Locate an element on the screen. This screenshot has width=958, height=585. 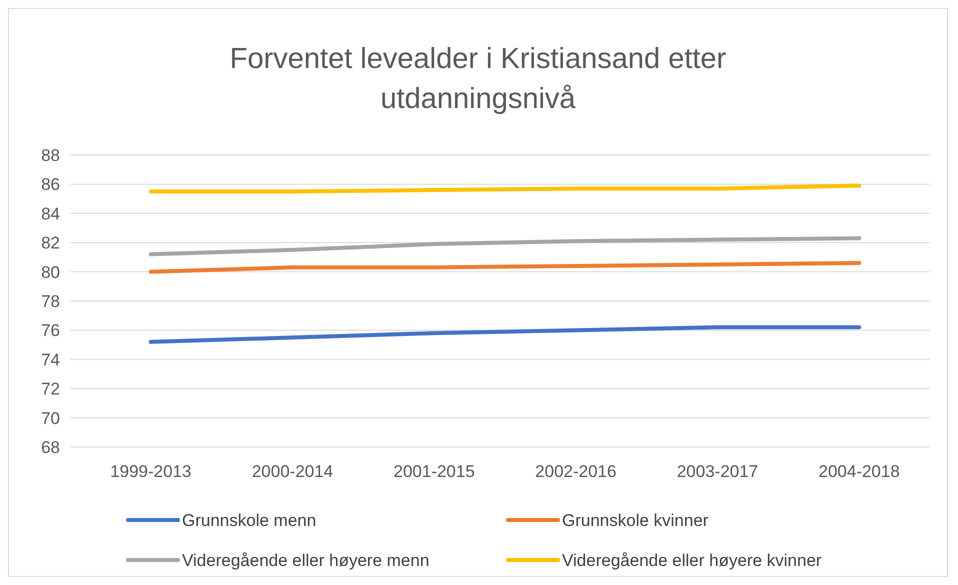
y-tick-label: 86 is located at coordinates (50, 184).